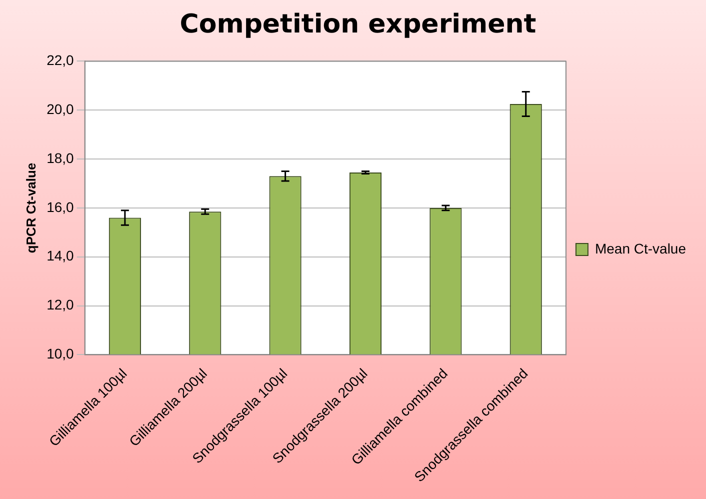 The image size is (706, 499). I want to click on y-axis-title: qPCR Ct-value, so click(30, 208).